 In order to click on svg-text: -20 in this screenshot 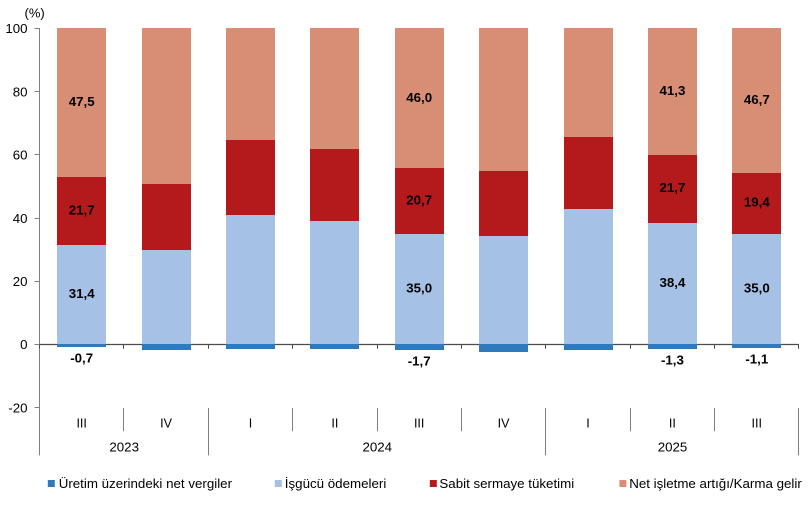, I will do `click(17, 407)`.